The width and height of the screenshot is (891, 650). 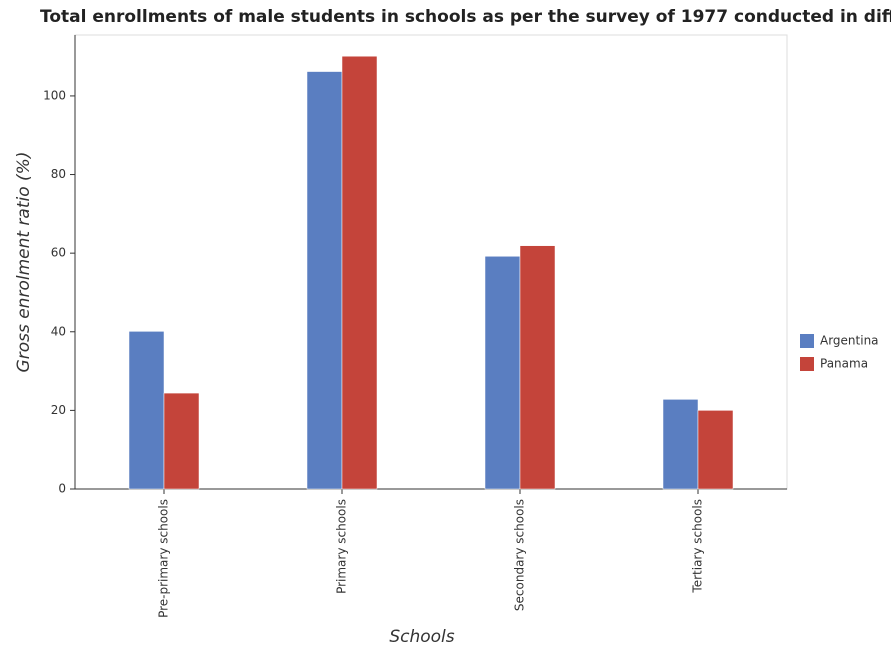 What do you see at coordinates (58, 253) in the screenshot?
I see `y-tick-label: 60` at bounding box center [58, 253].